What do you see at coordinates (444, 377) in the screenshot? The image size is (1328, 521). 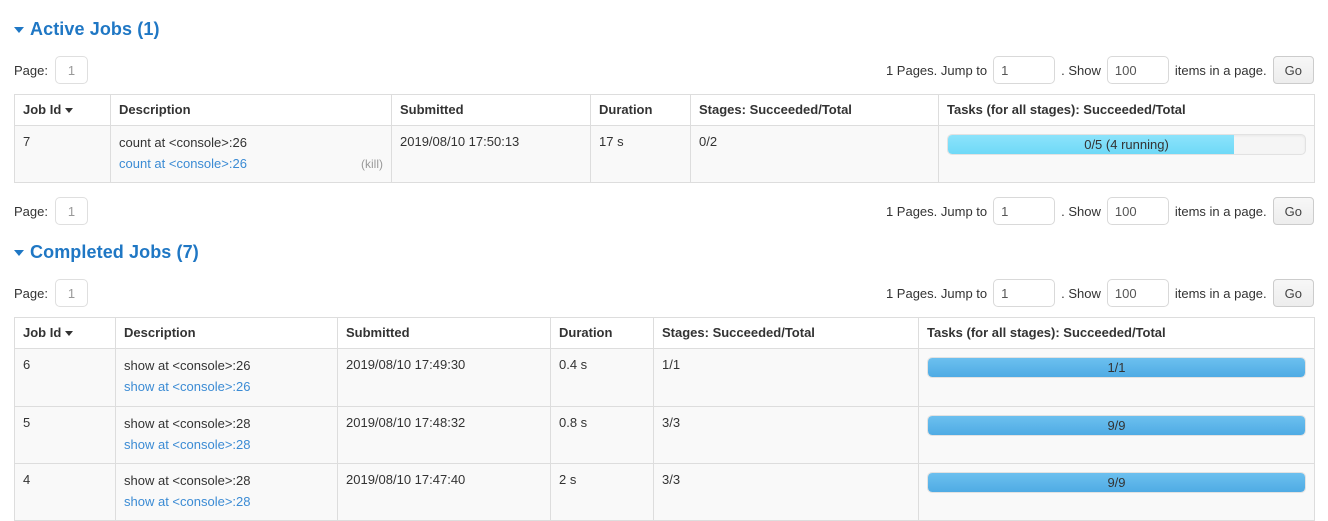 I see `cell-submitted: 2019/08/10 17:49:30` at bounding box center [444, 377].